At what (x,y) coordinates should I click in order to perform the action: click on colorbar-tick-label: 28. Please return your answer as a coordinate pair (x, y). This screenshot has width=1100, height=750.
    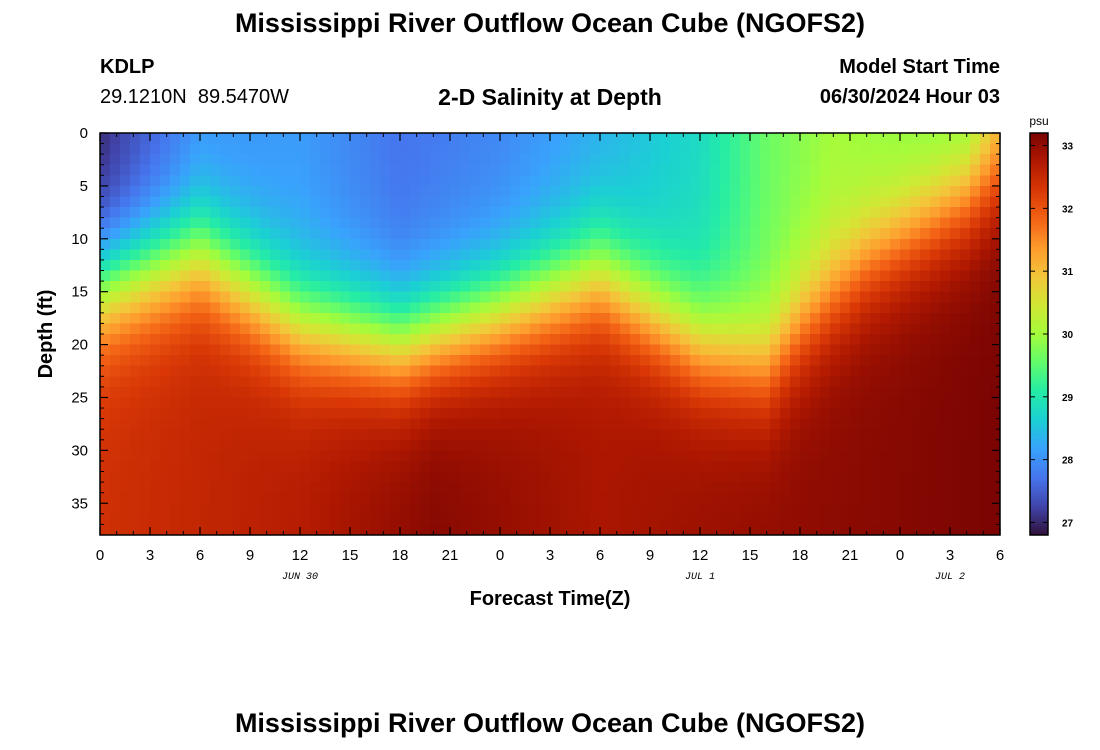
    Looking at the image, I should click on (1068, 461).